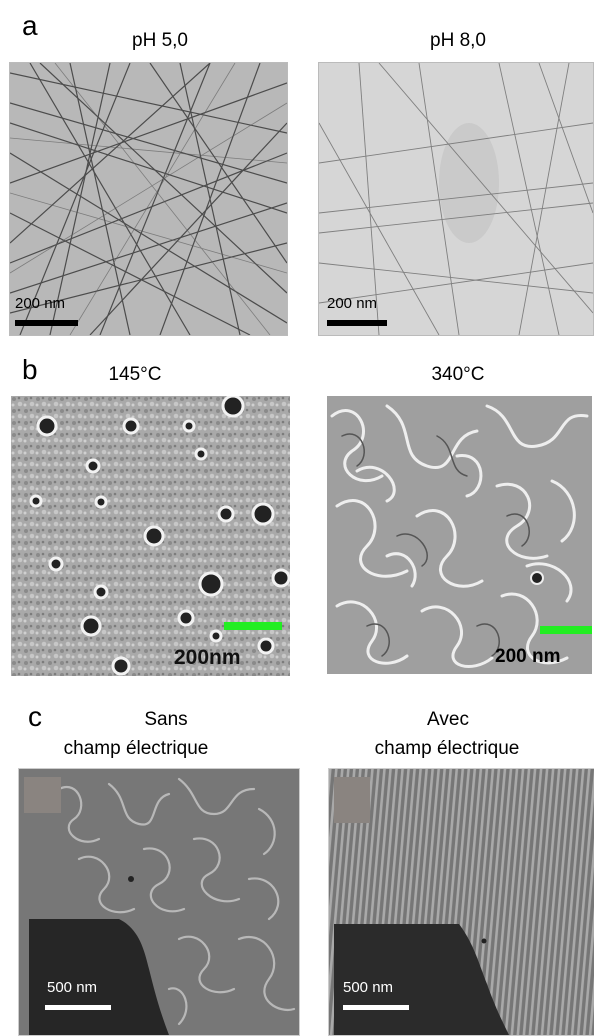 Image resolution: width=594 pixels, height=1036 pixels. Describe the element at coordinates (159, 902) in the screenshot. I see `micrograph-no-field: 500 nm` at that location.